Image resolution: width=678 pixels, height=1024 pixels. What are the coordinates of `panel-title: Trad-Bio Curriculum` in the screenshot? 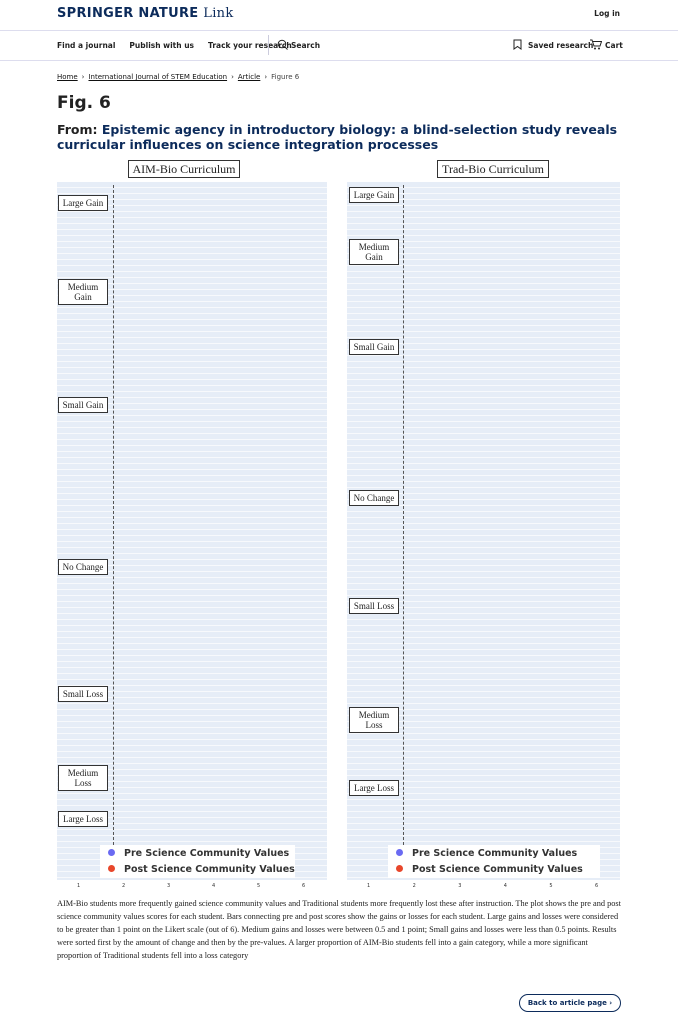 It's located at (493, 169).